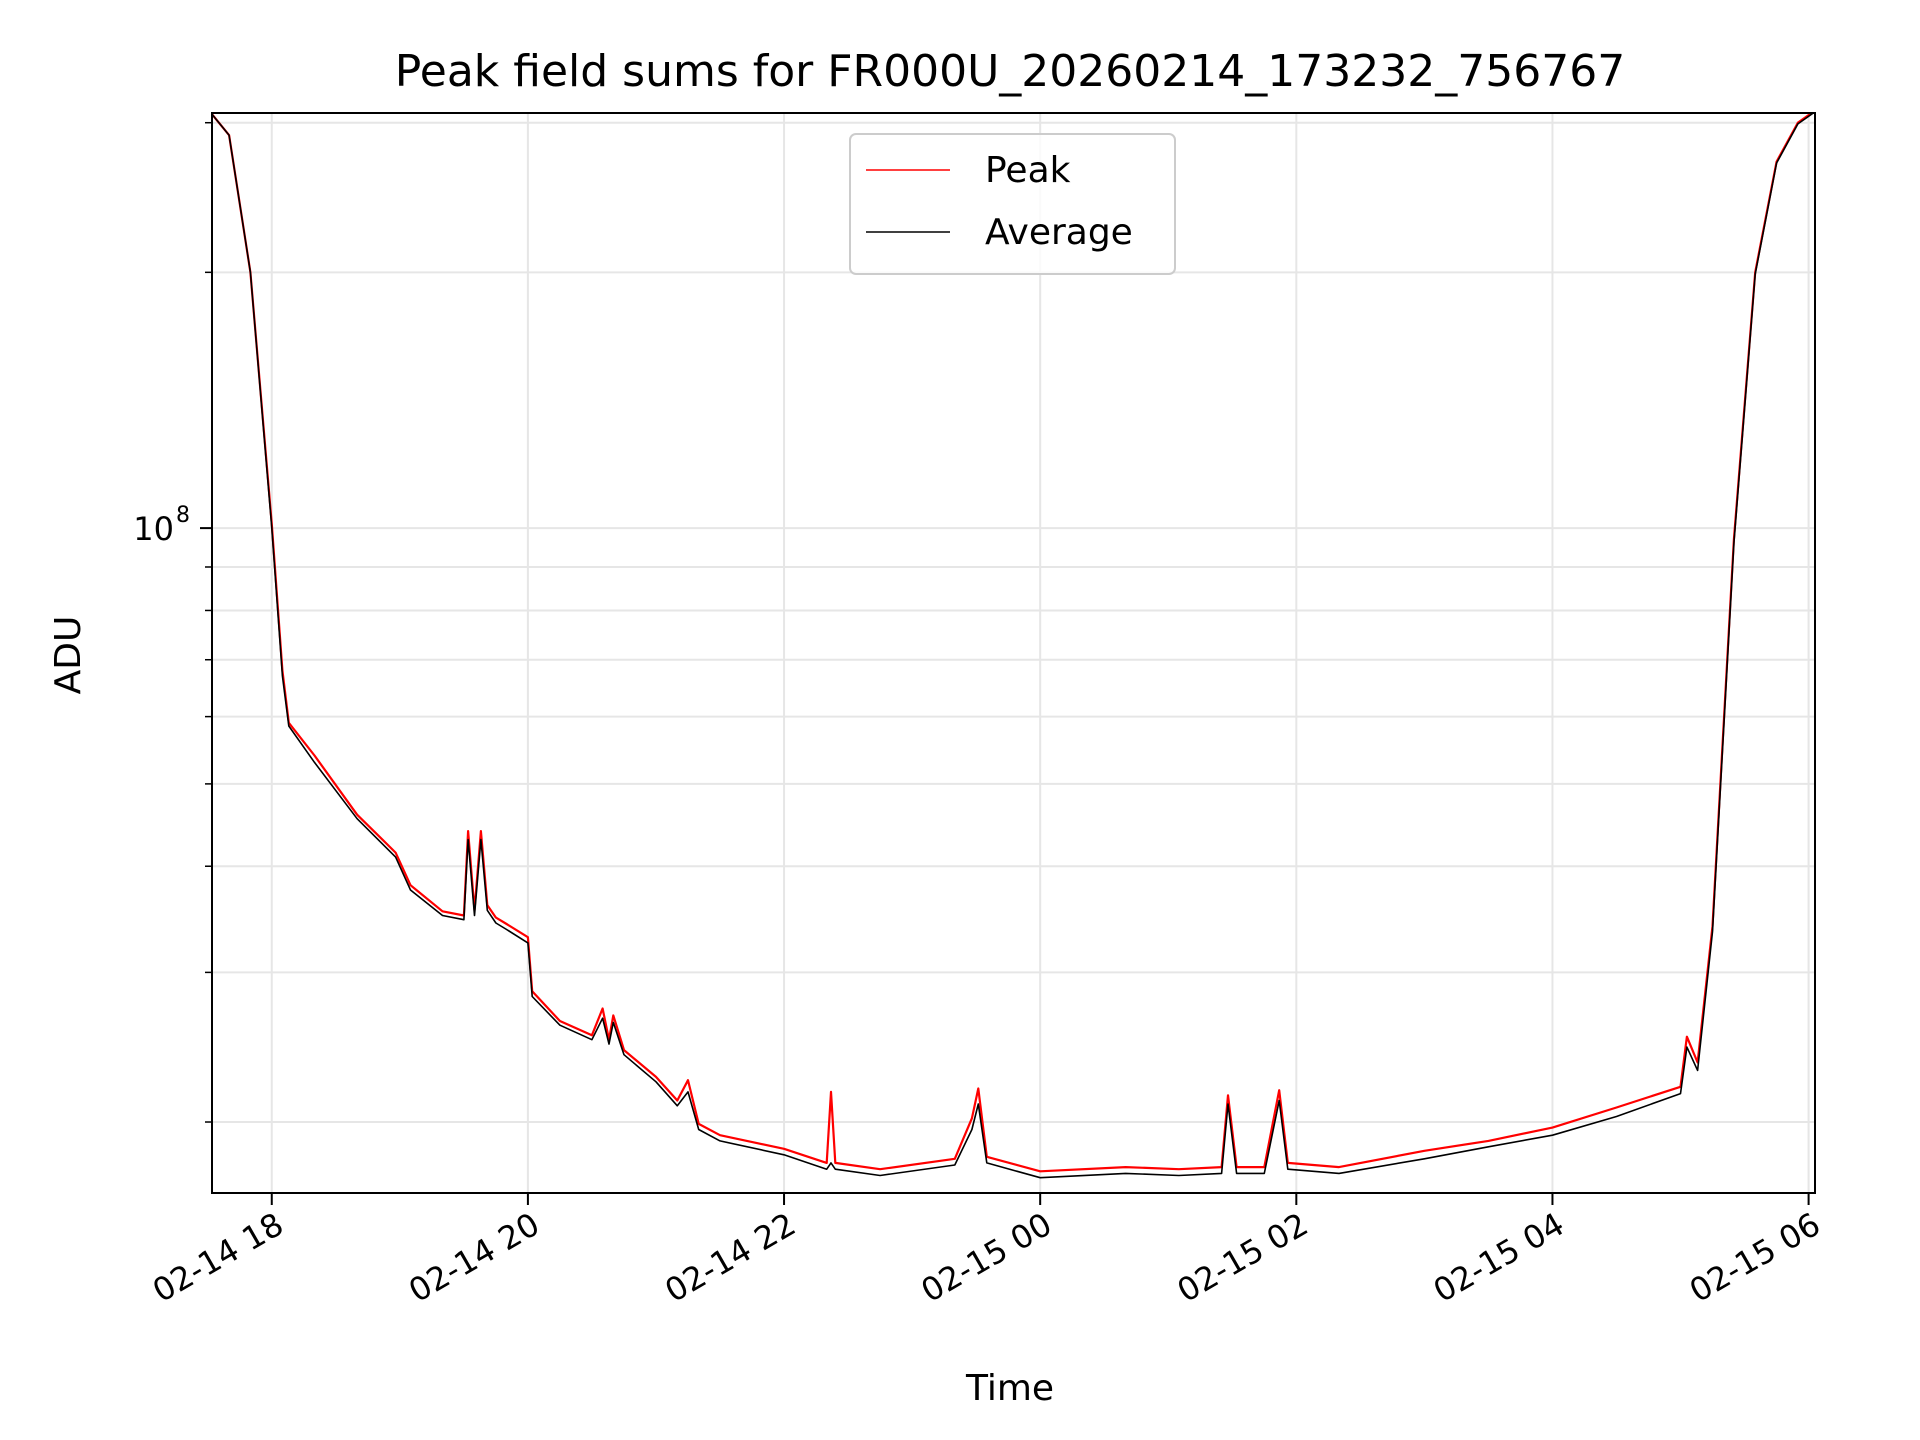 The width and height of the screenshot is (1920, 1440). I want to click on y-tick-label-exponent: 8, so click(183, 515).